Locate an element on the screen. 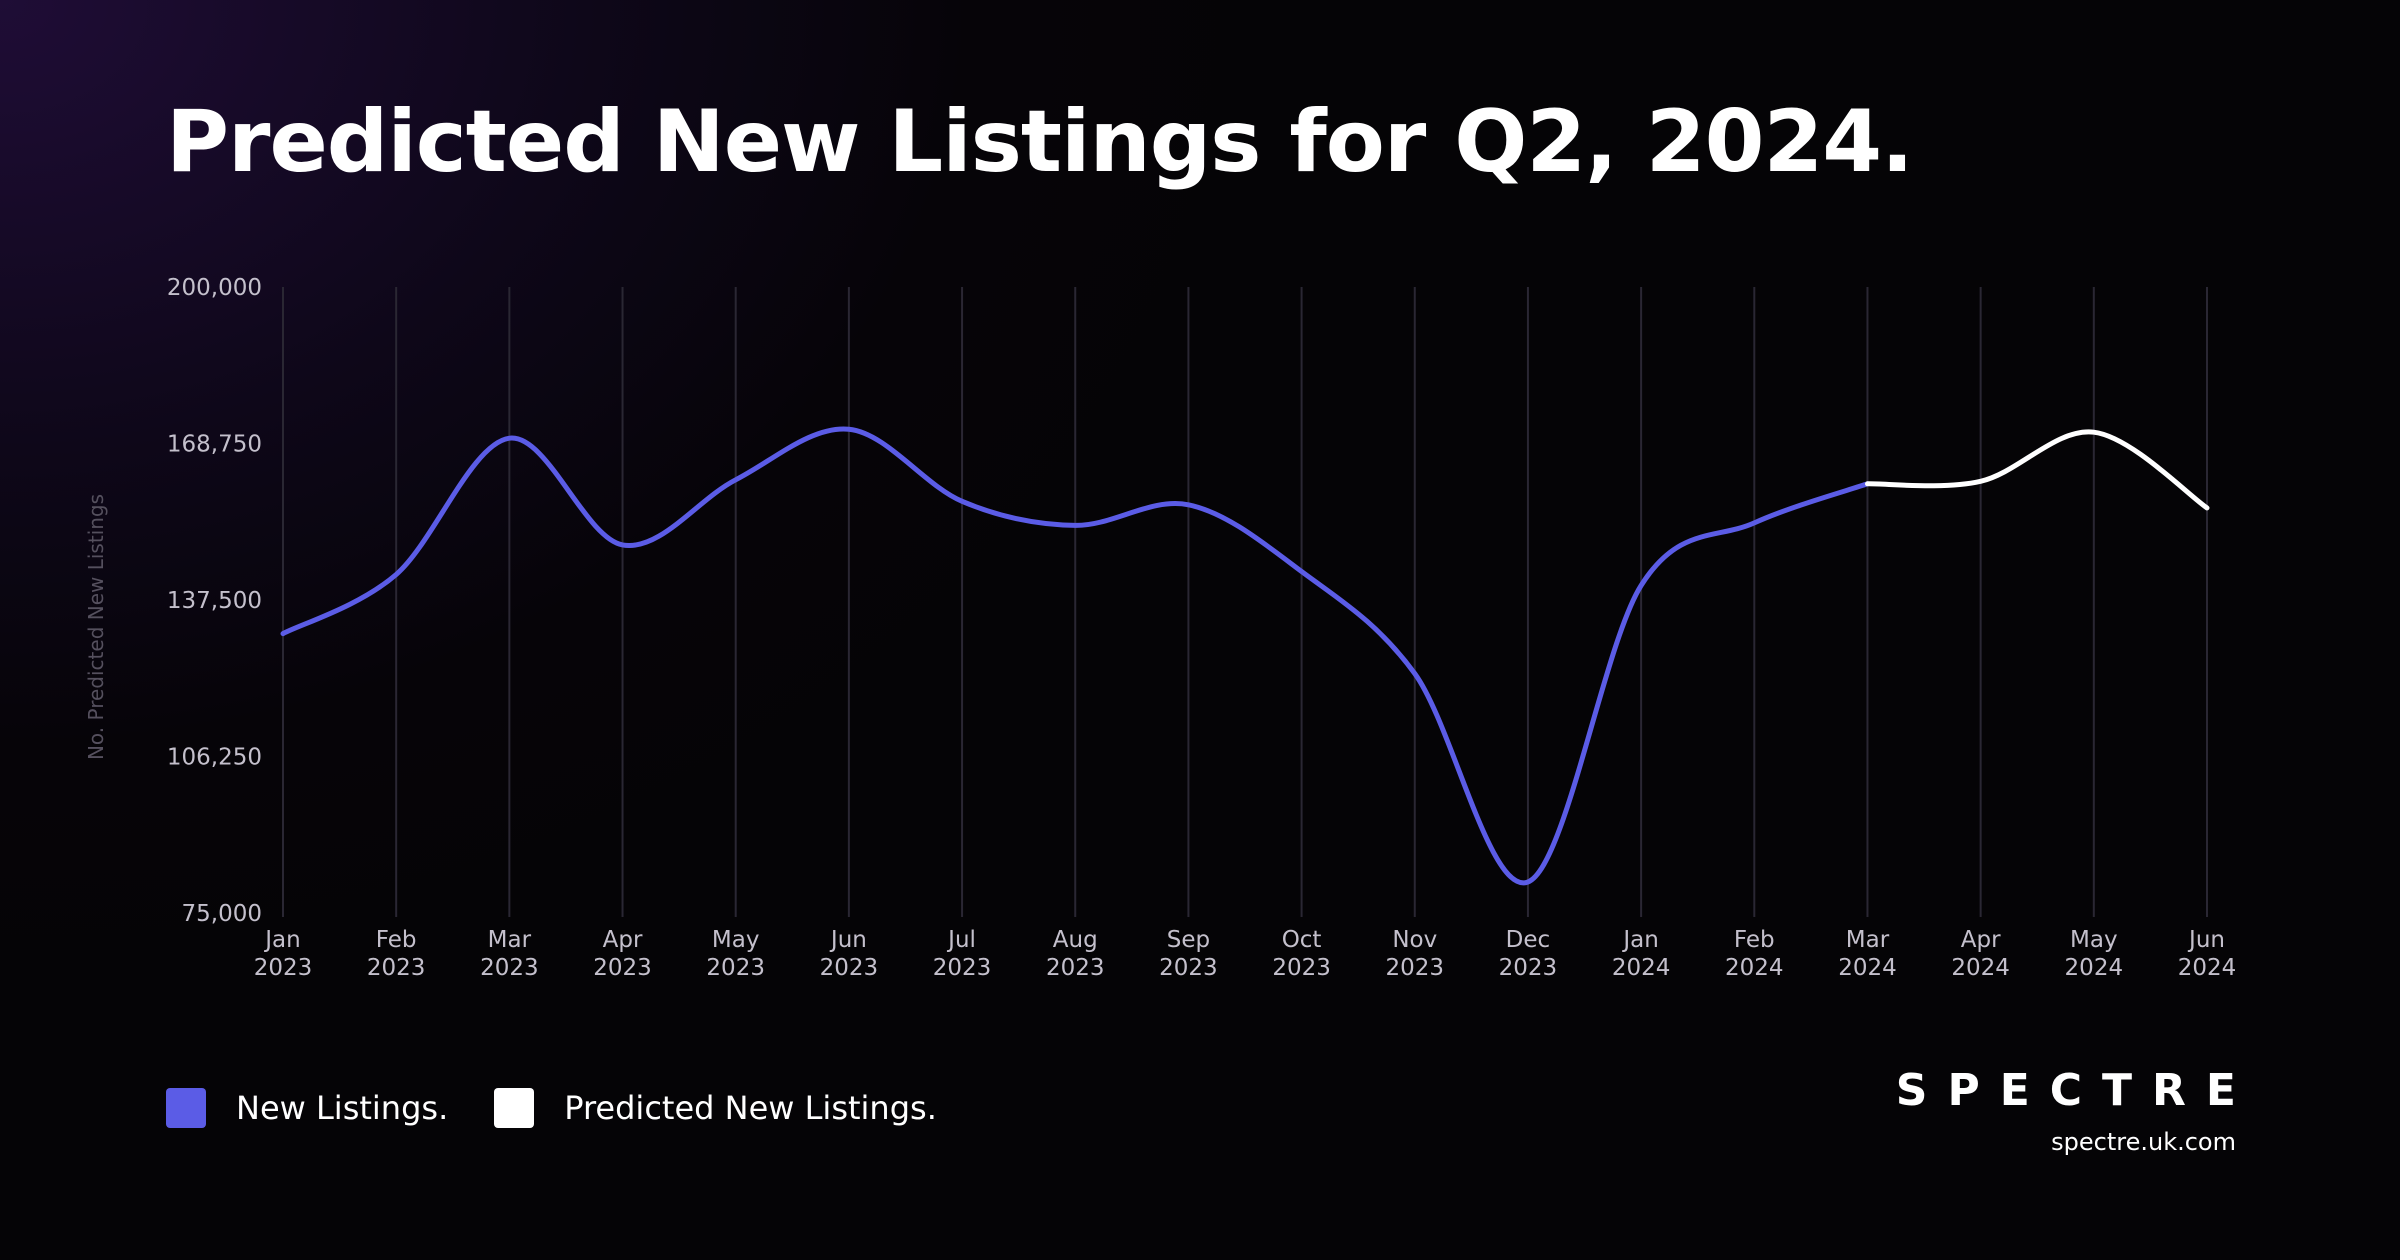 The width and height of the screenshot is (2400, 1260). legend-item-predicted-new-listings: Predicted New Listings. is located at coordinates (715, 1108).